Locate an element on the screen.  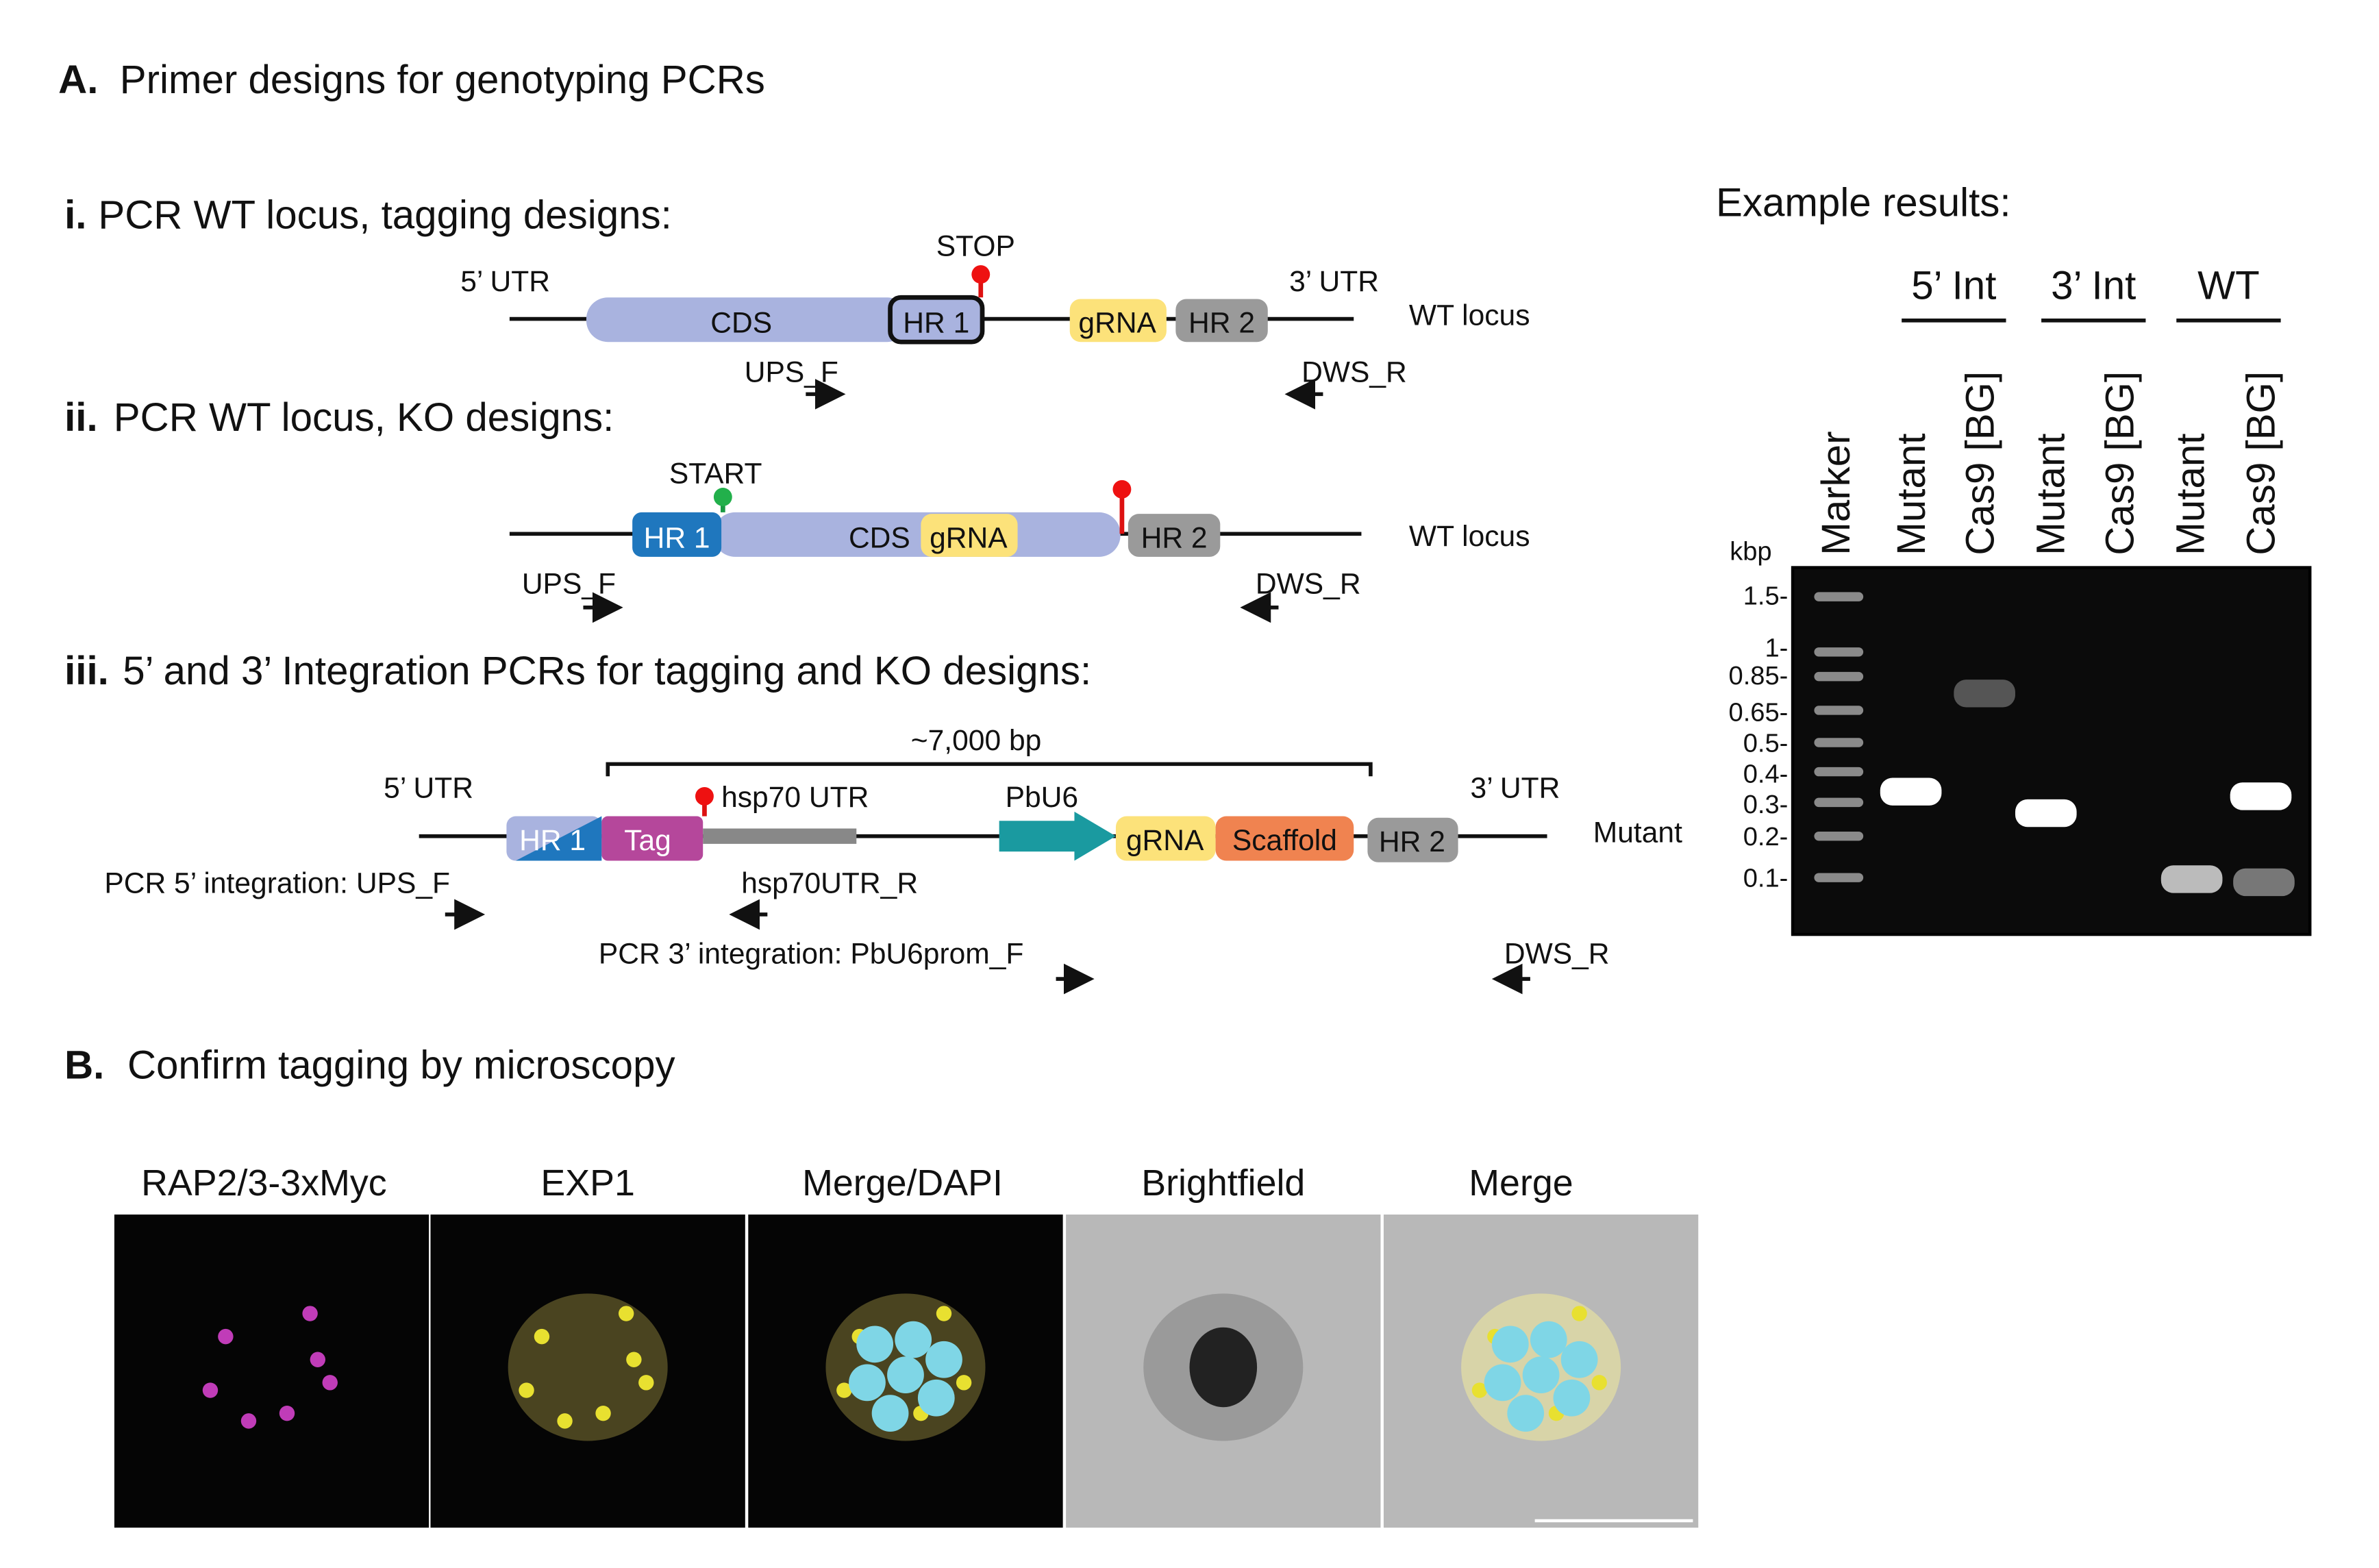
locus-label: Mutant is located at coordinates (1637, 833).